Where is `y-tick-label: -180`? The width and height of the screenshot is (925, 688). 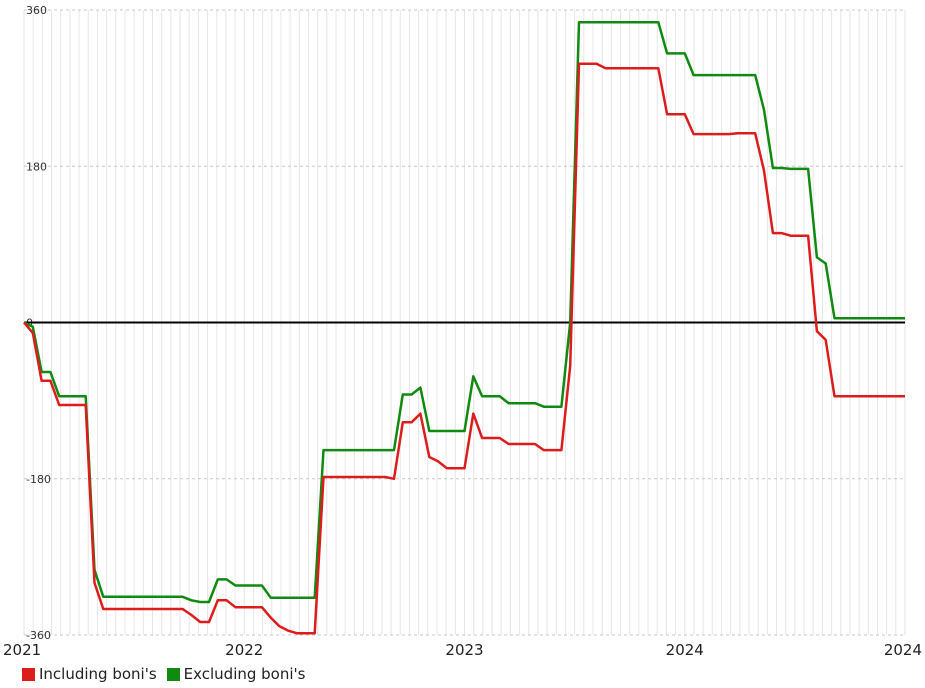
y-tick-label: -180 is located at coordinates (38, 479).